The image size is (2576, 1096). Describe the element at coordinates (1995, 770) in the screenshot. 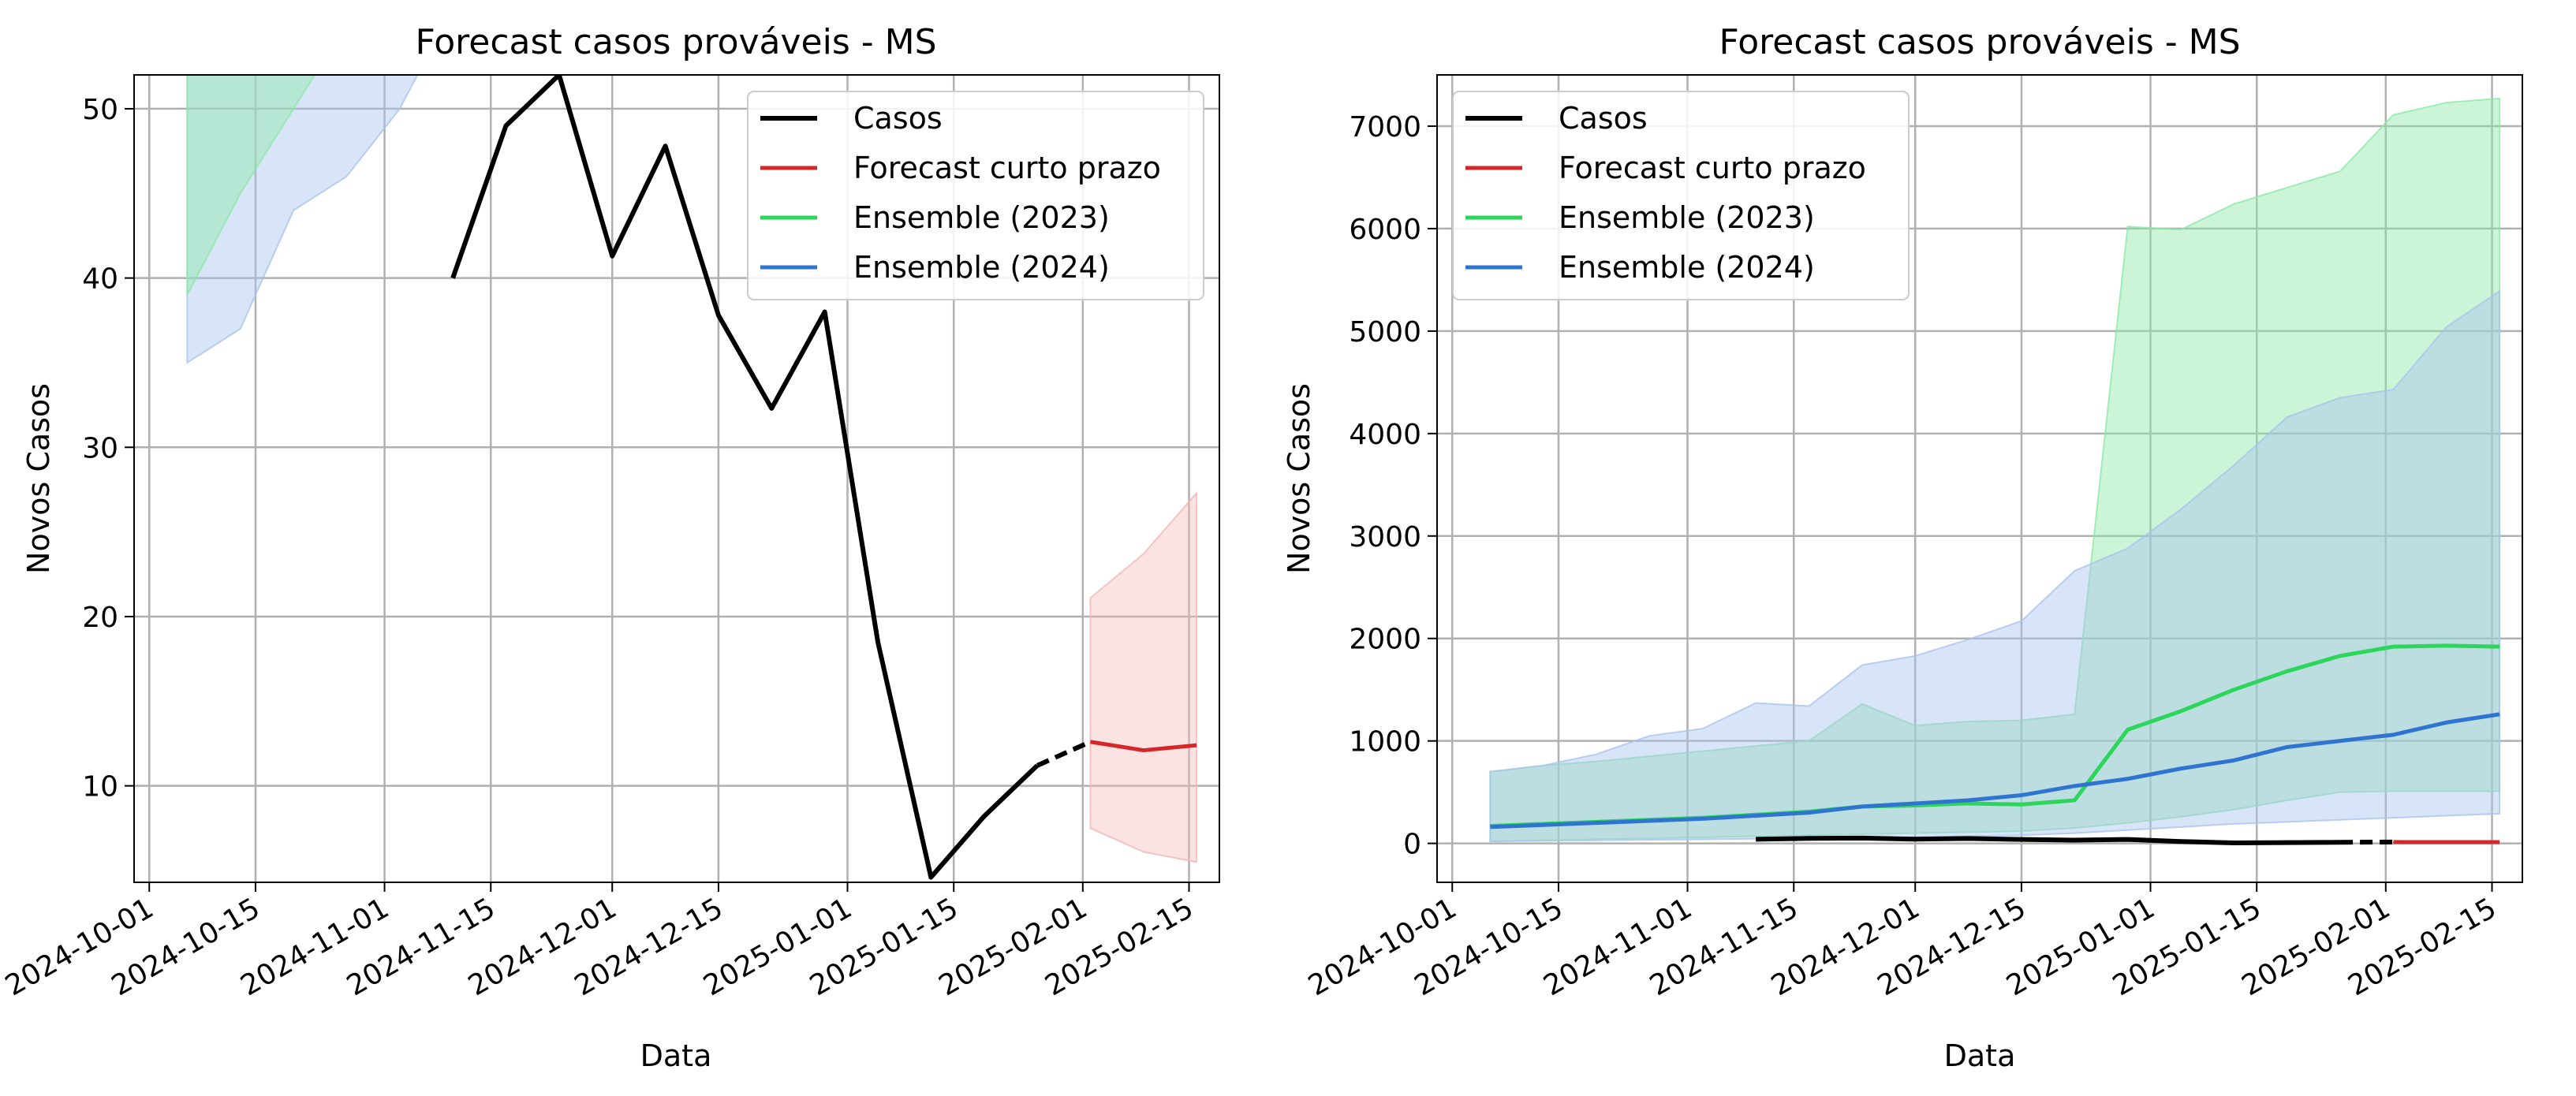

I see `series-ens2024-line` at that location.